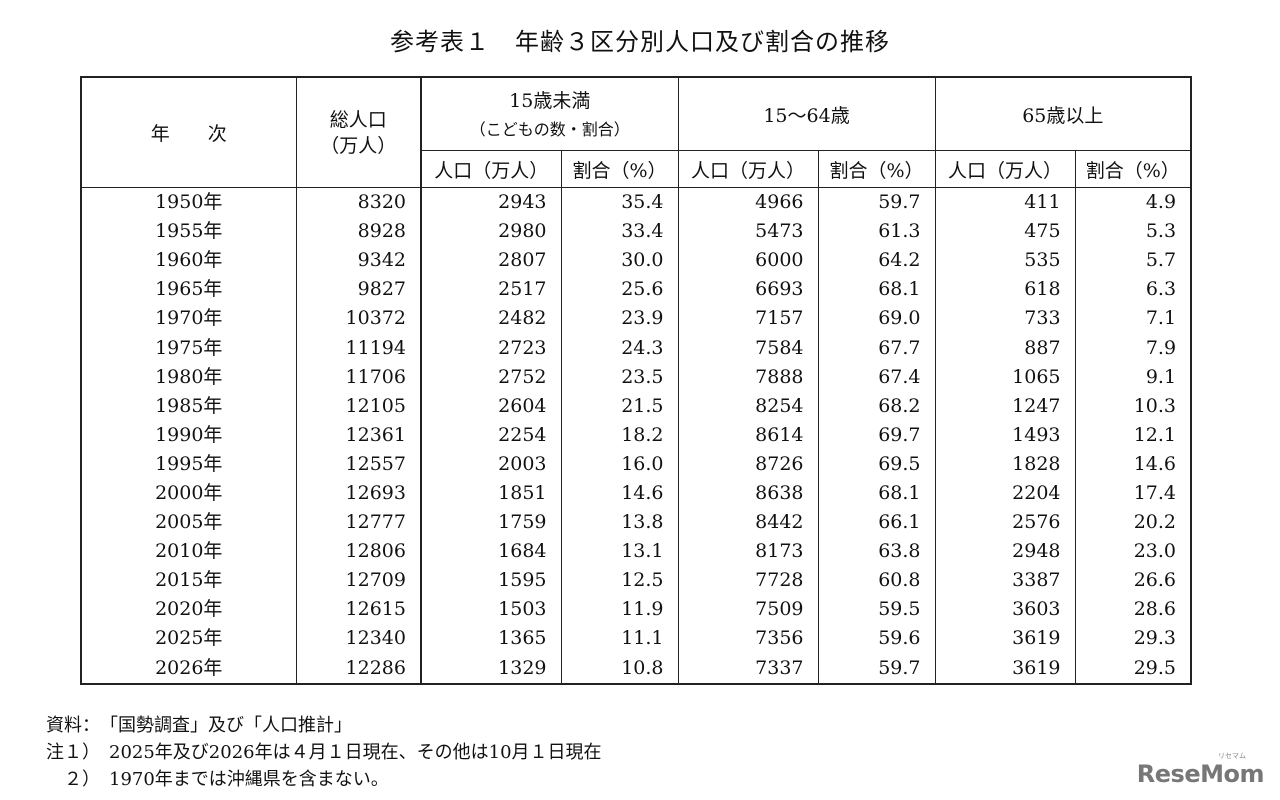 Image resolution: width=1280 pixels, height=800 pixels. I want to click on cell-senior-ratio: 5.7, so click(1133, 261).